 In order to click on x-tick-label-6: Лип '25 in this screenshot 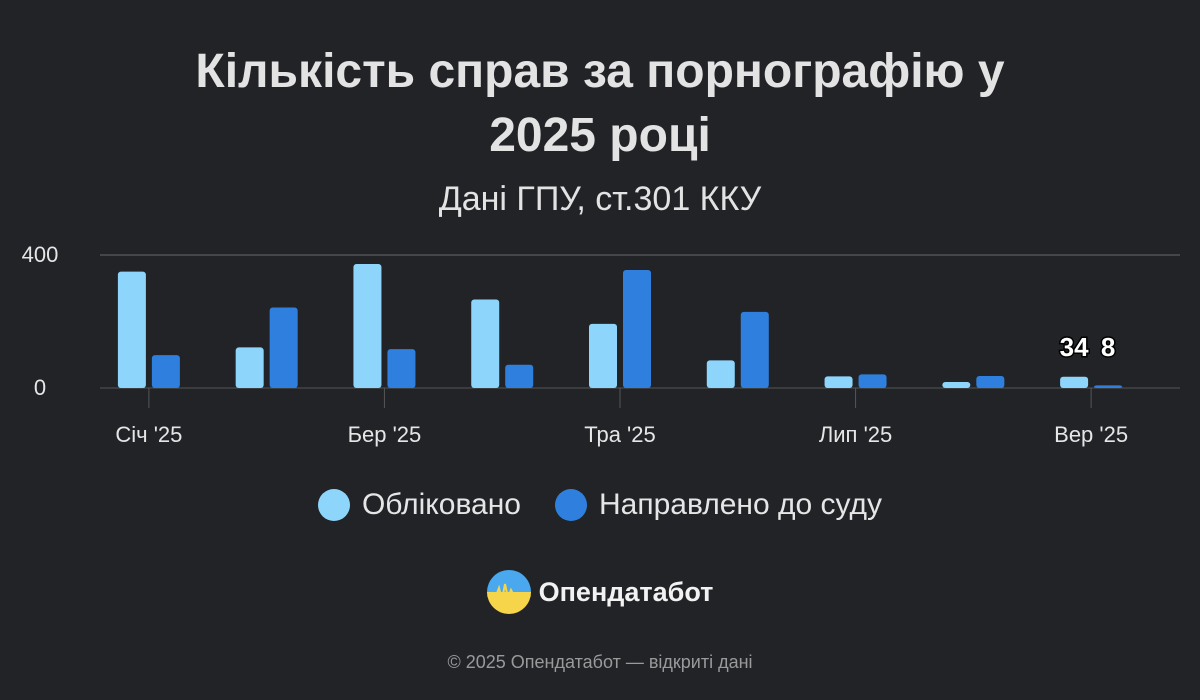, I will do `click(855, 434)`.